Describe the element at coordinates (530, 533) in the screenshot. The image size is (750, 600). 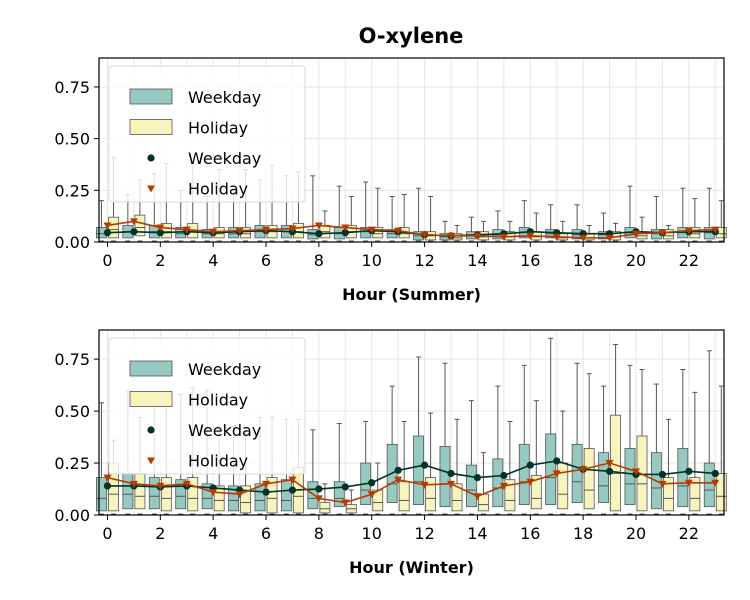
I see `x-tick-label: 16` at that location.